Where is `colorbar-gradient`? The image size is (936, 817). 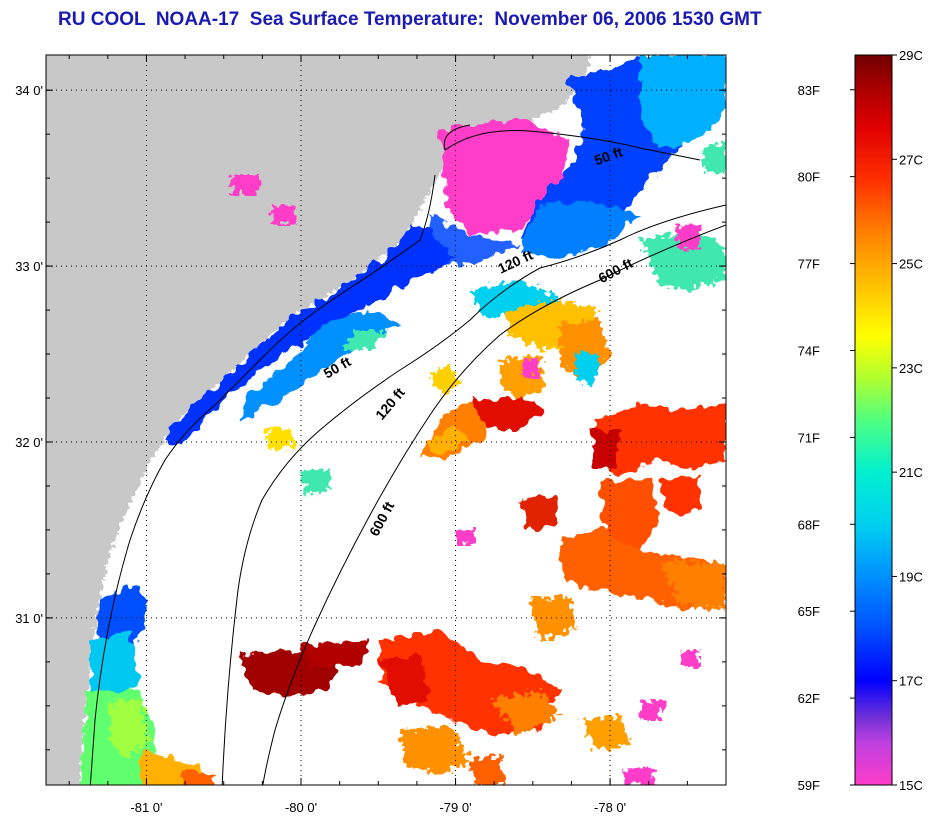 colorbar-gradient is located at coordinates (873, 420).